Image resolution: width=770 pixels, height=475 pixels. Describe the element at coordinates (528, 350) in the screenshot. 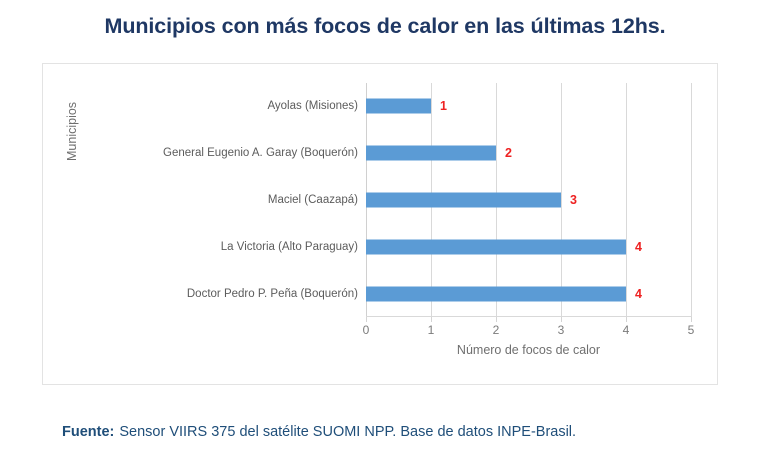

I see `x-axis-title: Número de focos de calor` at that location.